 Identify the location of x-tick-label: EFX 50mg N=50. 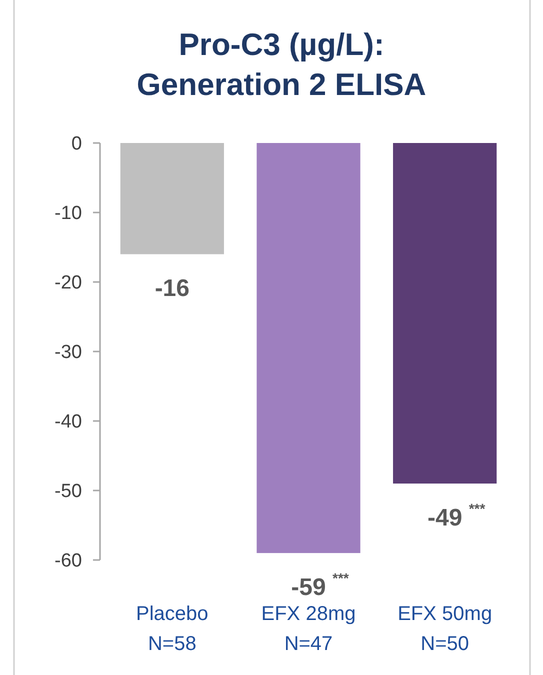
(445, 629).